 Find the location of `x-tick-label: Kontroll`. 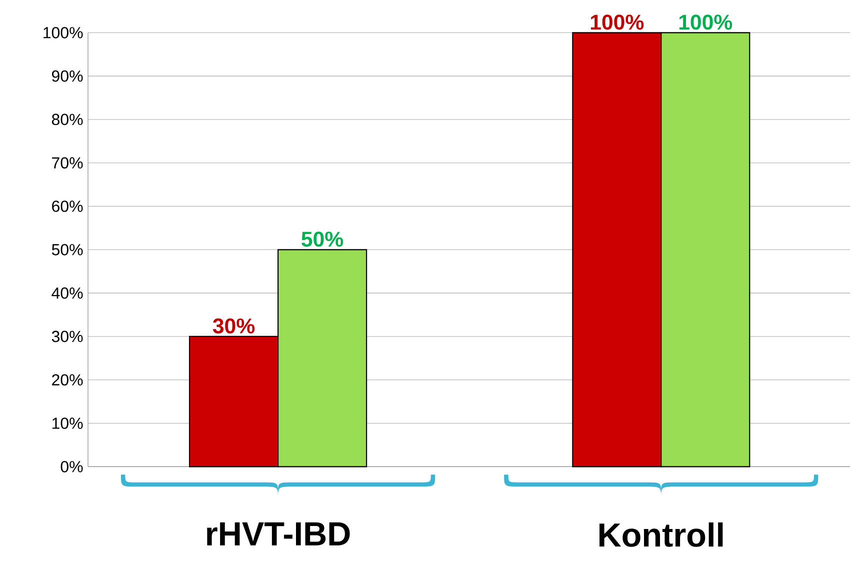

x-tick-label: Kontroll is located at coordinates (661, 534).